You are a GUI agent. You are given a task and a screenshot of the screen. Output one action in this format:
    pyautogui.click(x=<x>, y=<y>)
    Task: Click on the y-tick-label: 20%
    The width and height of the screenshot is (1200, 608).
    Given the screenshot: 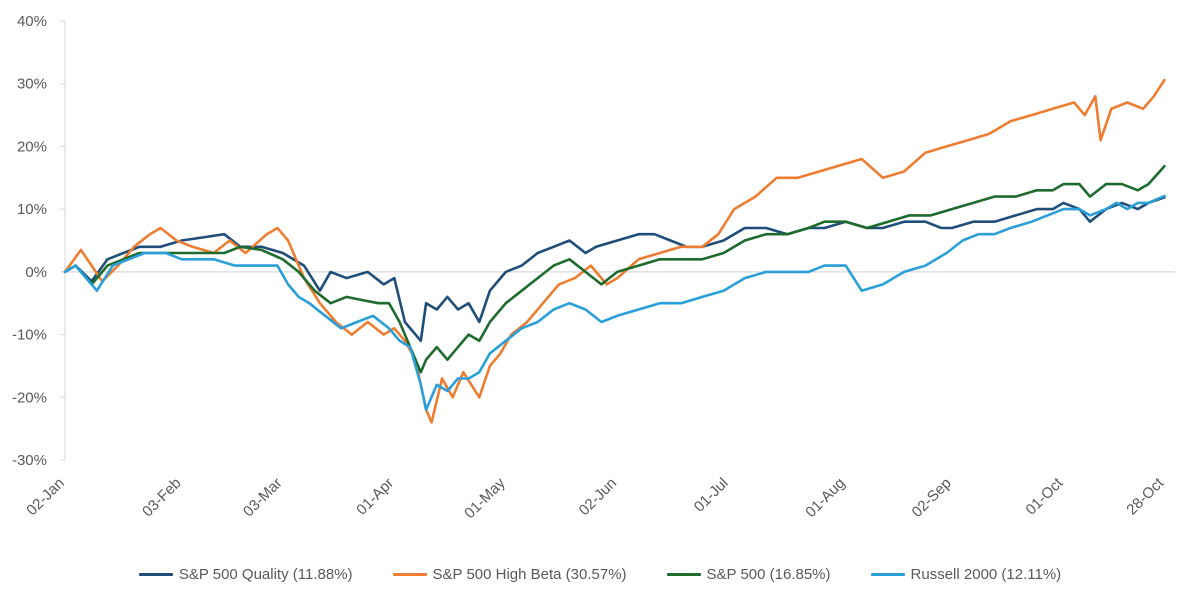 What is the action you would take?
    pyautogui.click(x=32, y=146)
    